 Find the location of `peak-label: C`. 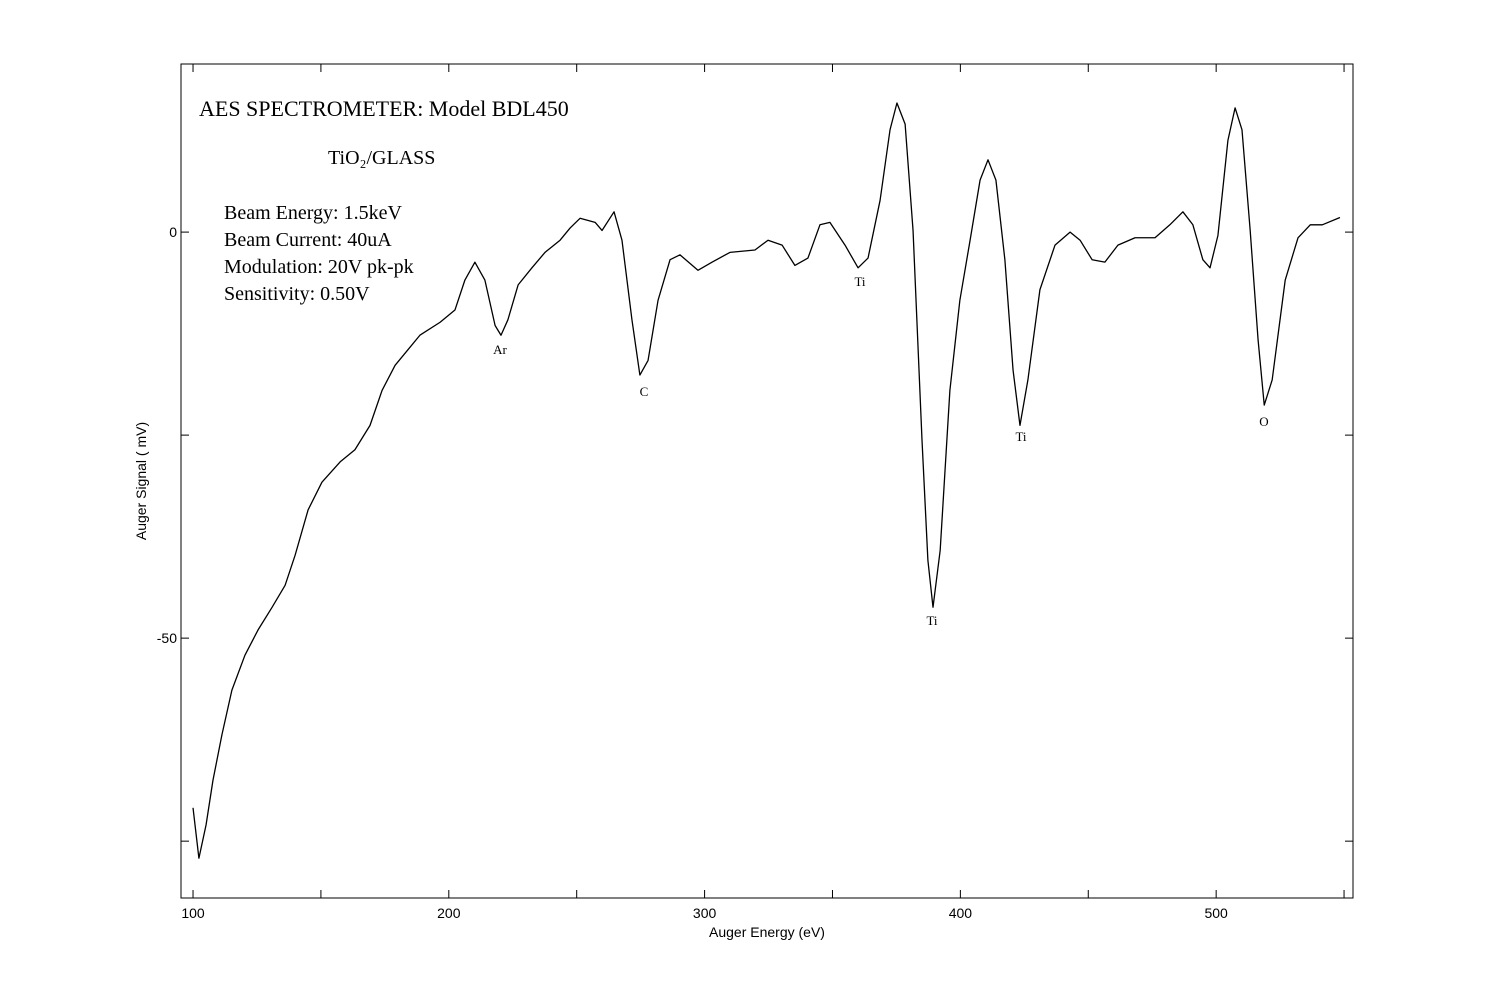

peak-label: C is located at coordinates (644, 391).